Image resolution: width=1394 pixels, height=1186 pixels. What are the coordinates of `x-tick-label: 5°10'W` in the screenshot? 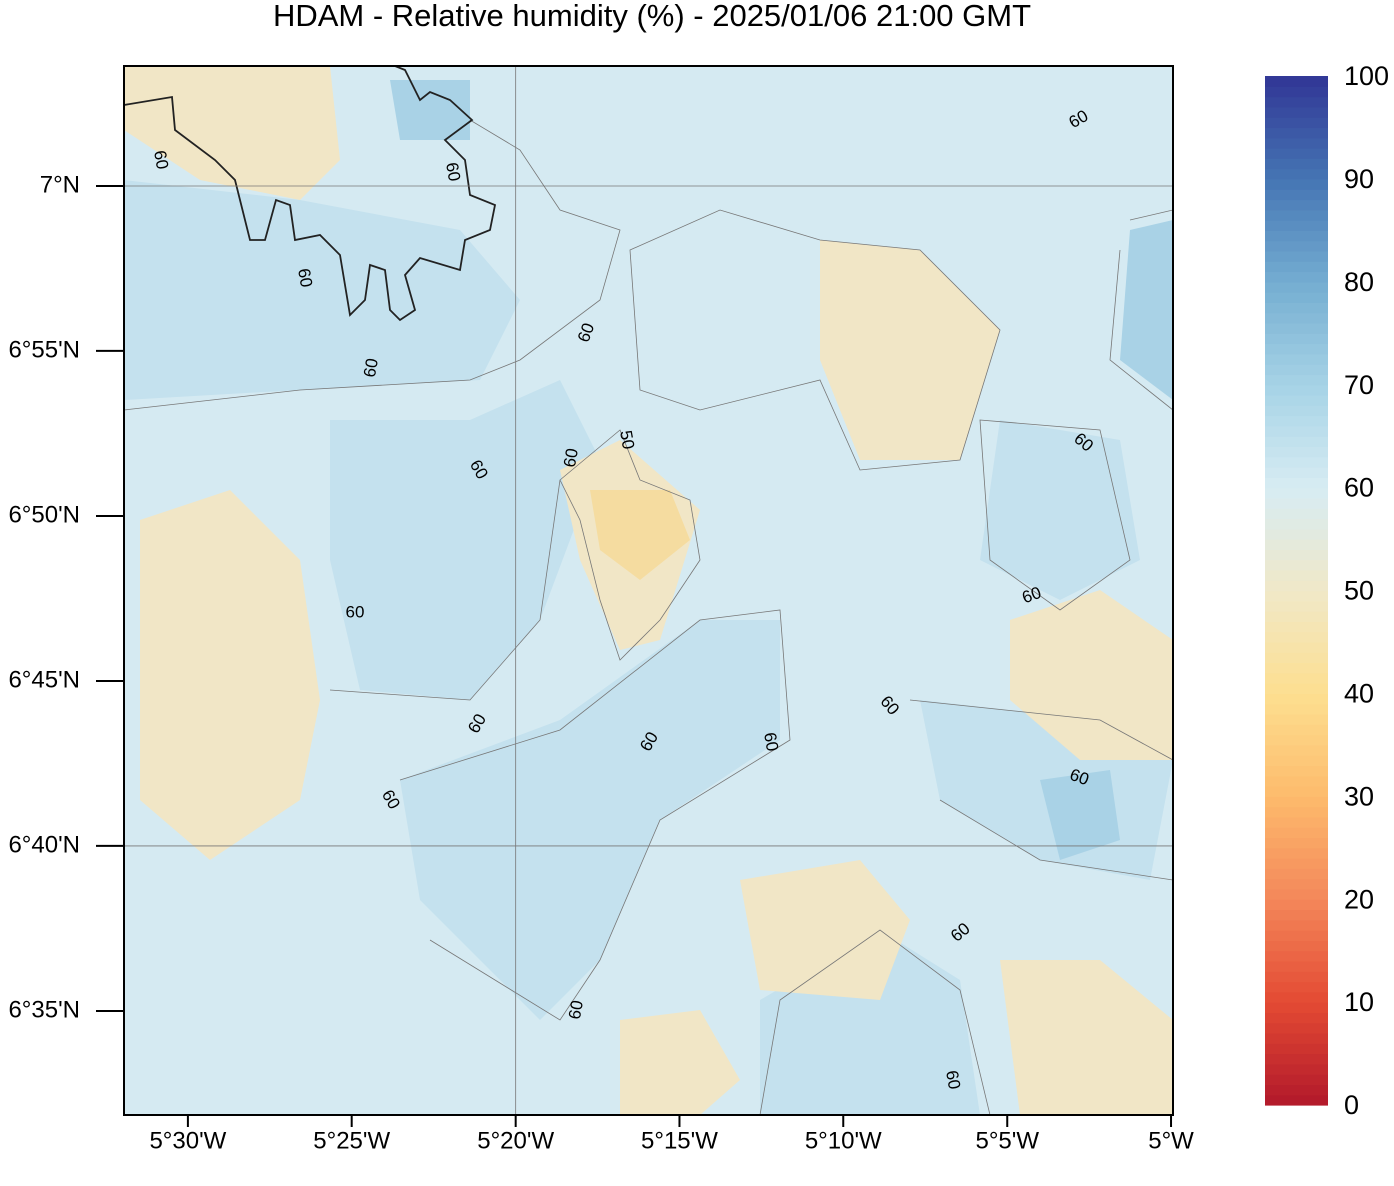 It's located at (843, 1140).